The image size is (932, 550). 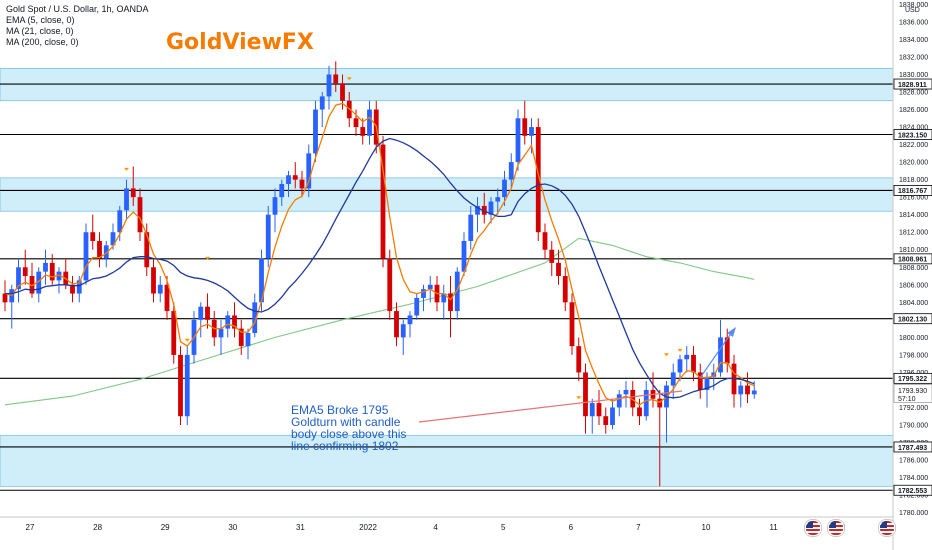 What do you see at coordinates (773, 527) in the screenshot?
I see `x-tick-label: 11` at bounding box center [773, 527].